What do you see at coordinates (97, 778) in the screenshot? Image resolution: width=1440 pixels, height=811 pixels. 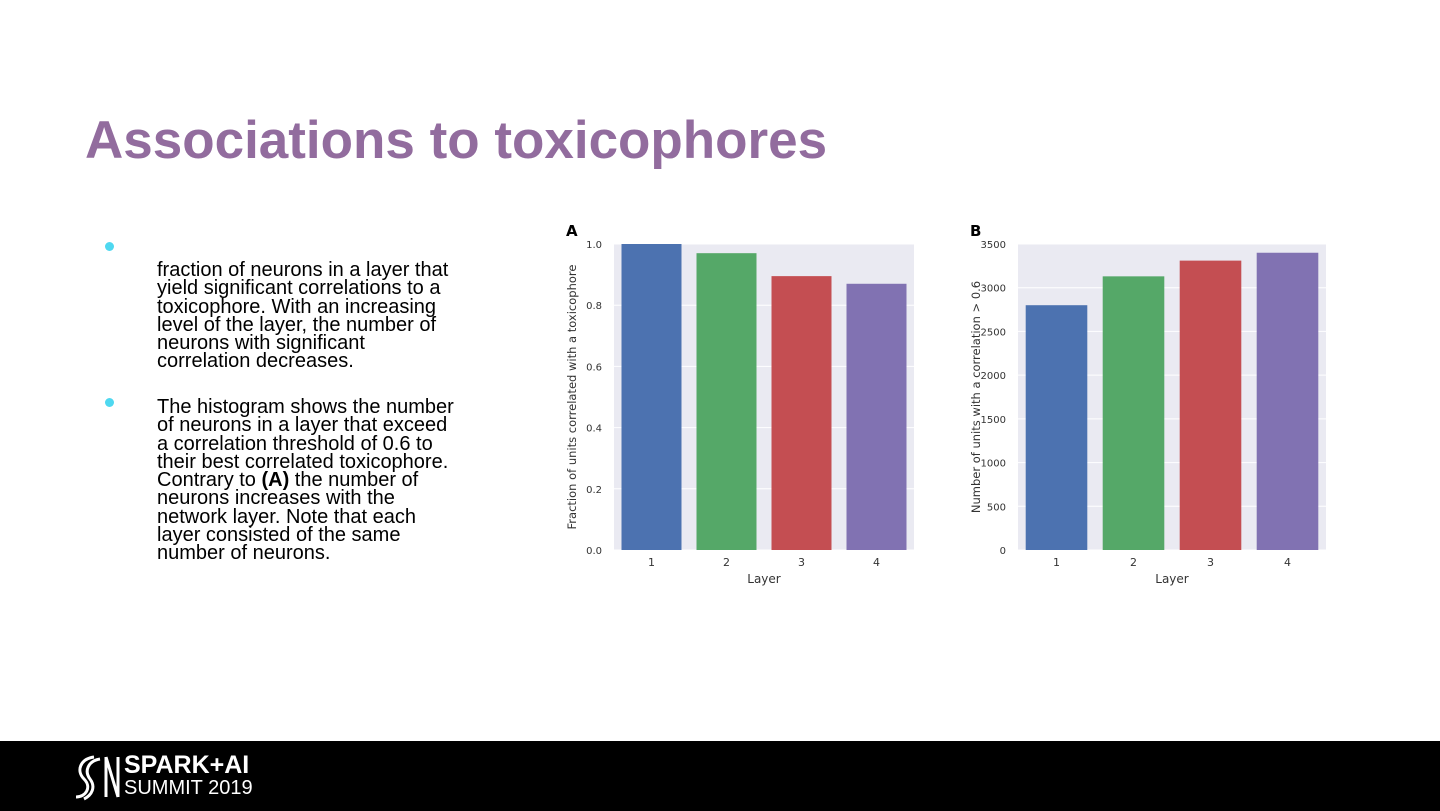 I see `logo-icon` at bounding box center [97, 778].